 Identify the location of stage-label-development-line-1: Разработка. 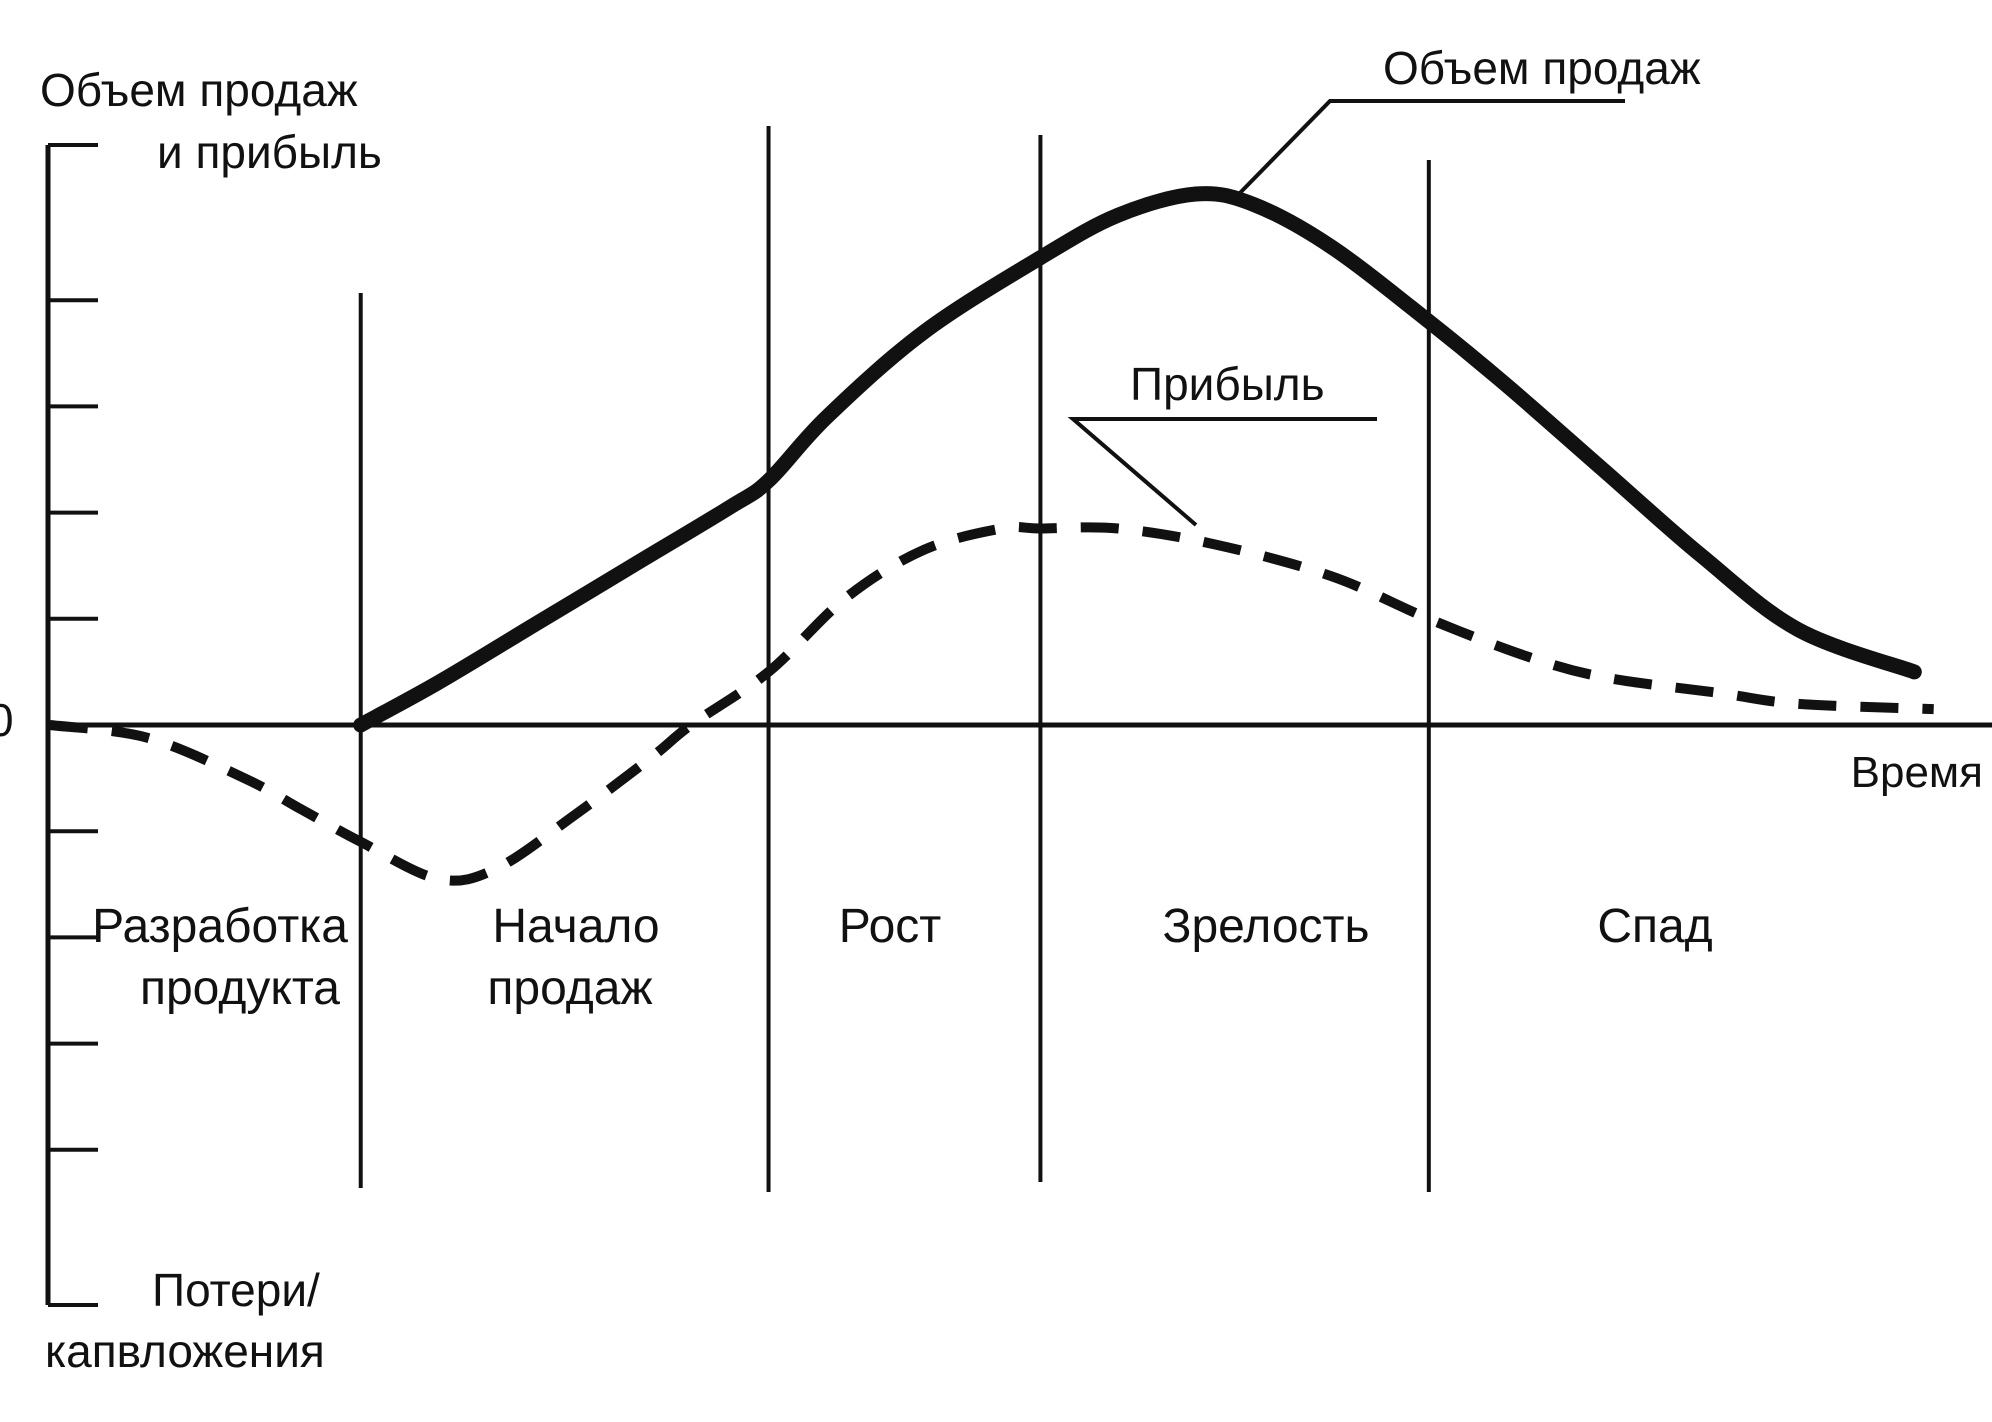
(220, 926).